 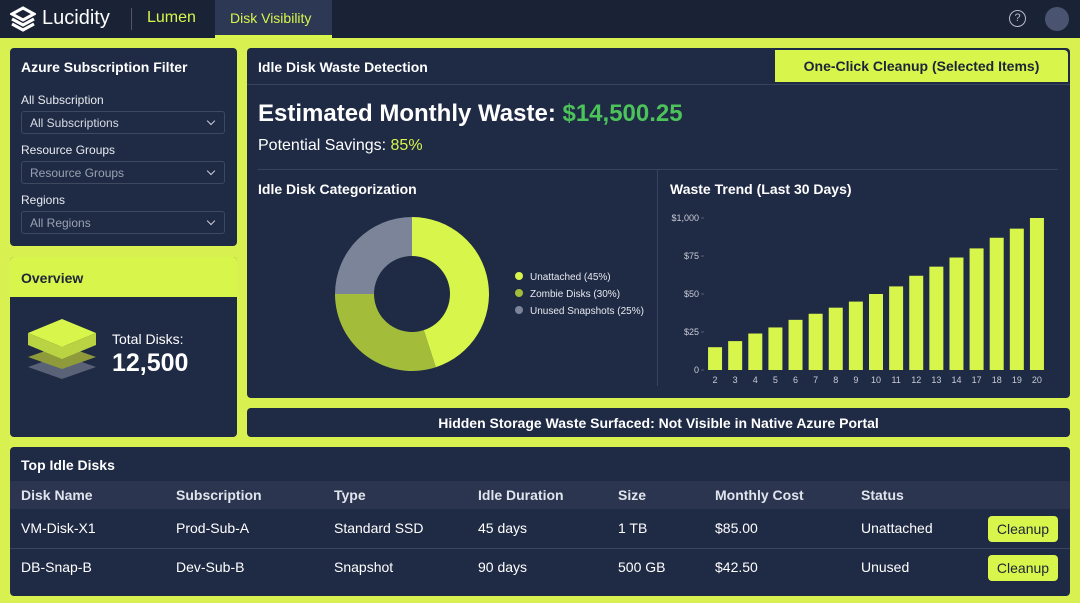 I want to click on waste-heading: Estimated Monthly Waste: $14,500.25, so click(x=470, y=114).